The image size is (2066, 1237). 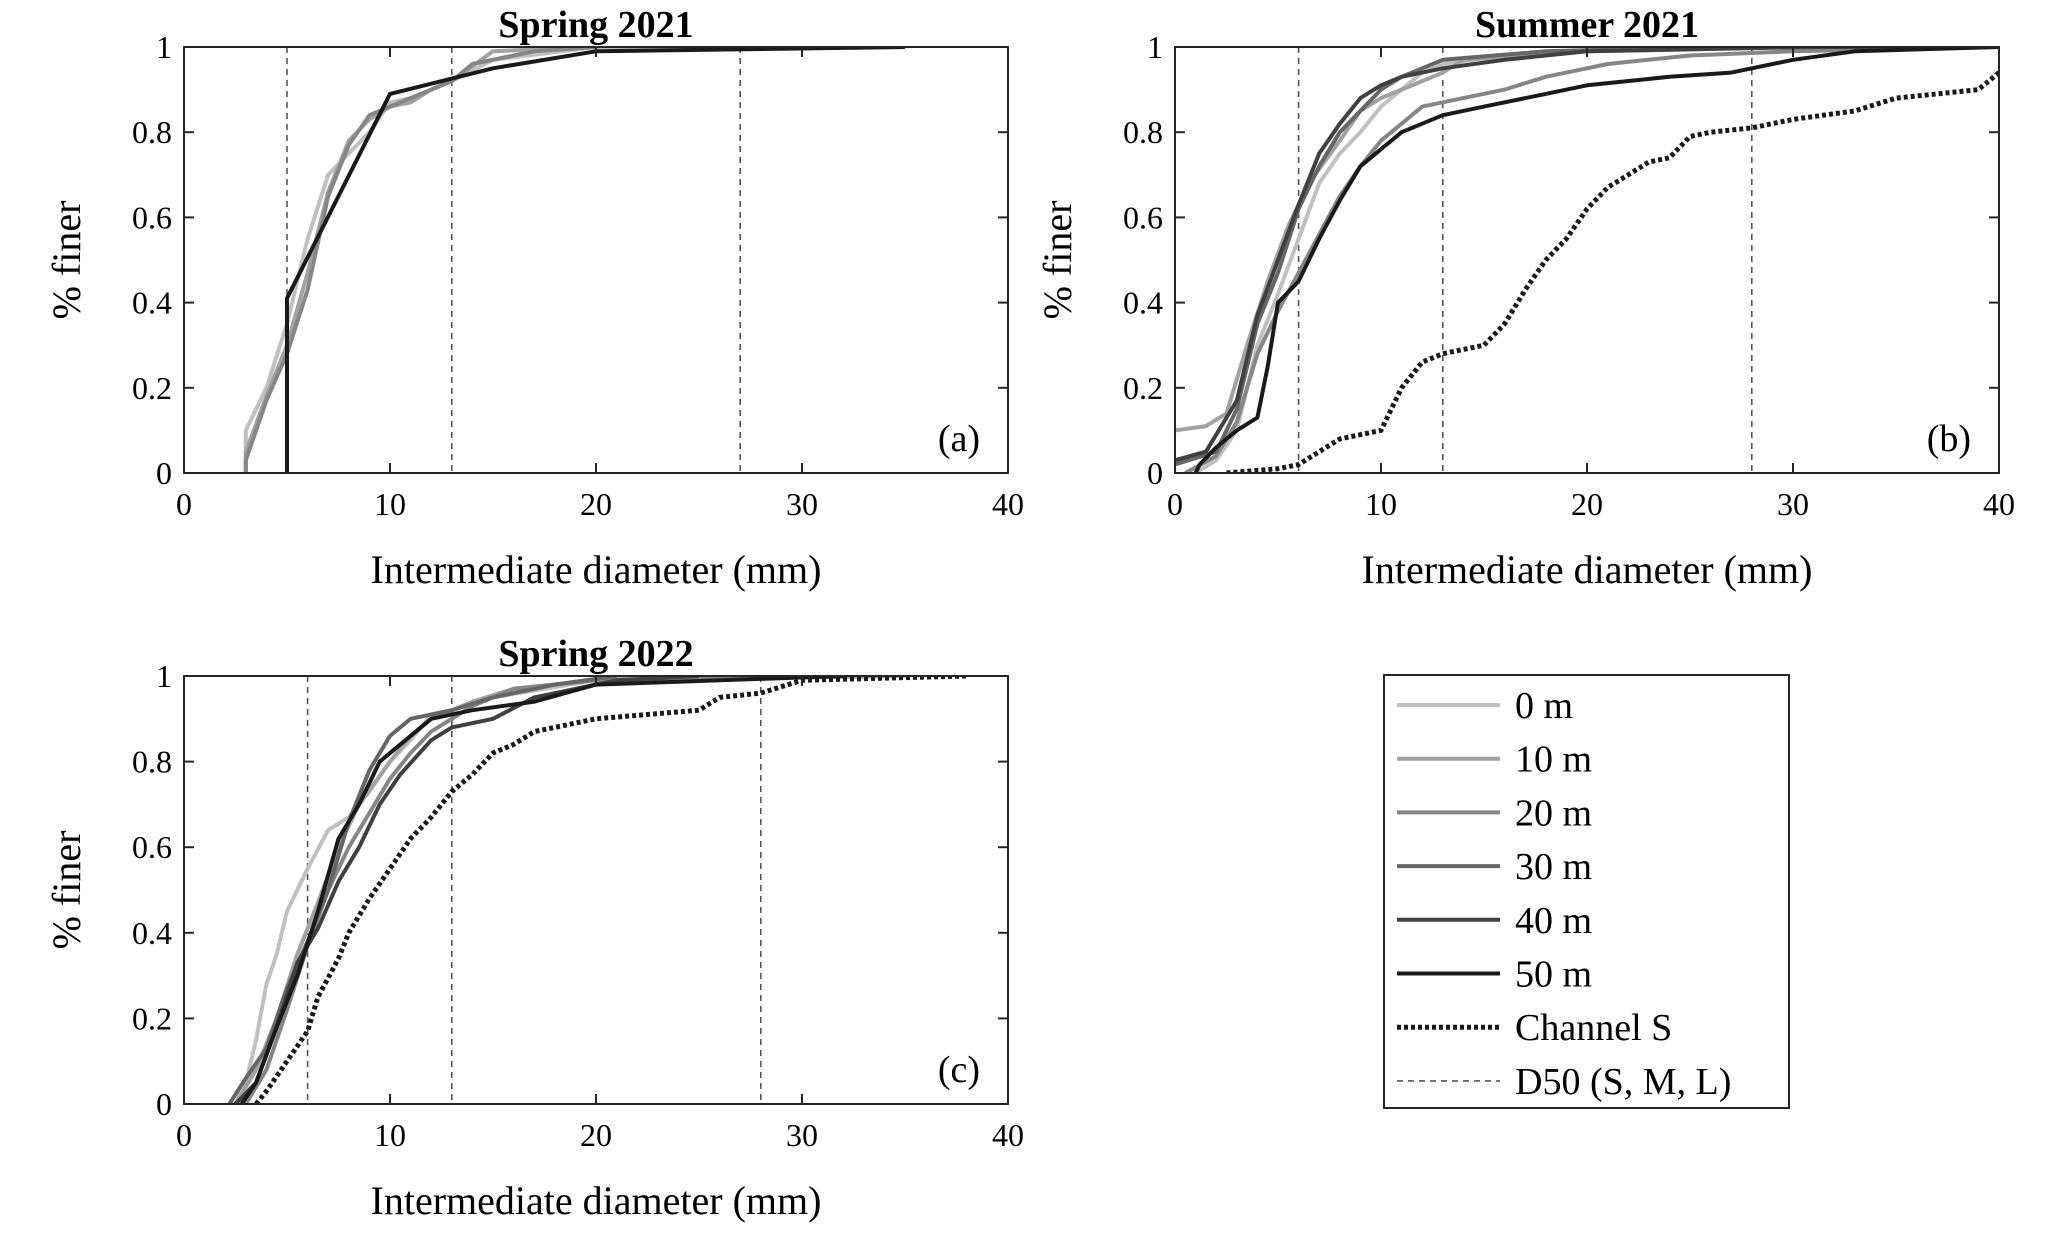 What do you see at coordinates (959, 439) in the screenshot?
I see `panel-label: (a)` at bounding box center [959, 439].